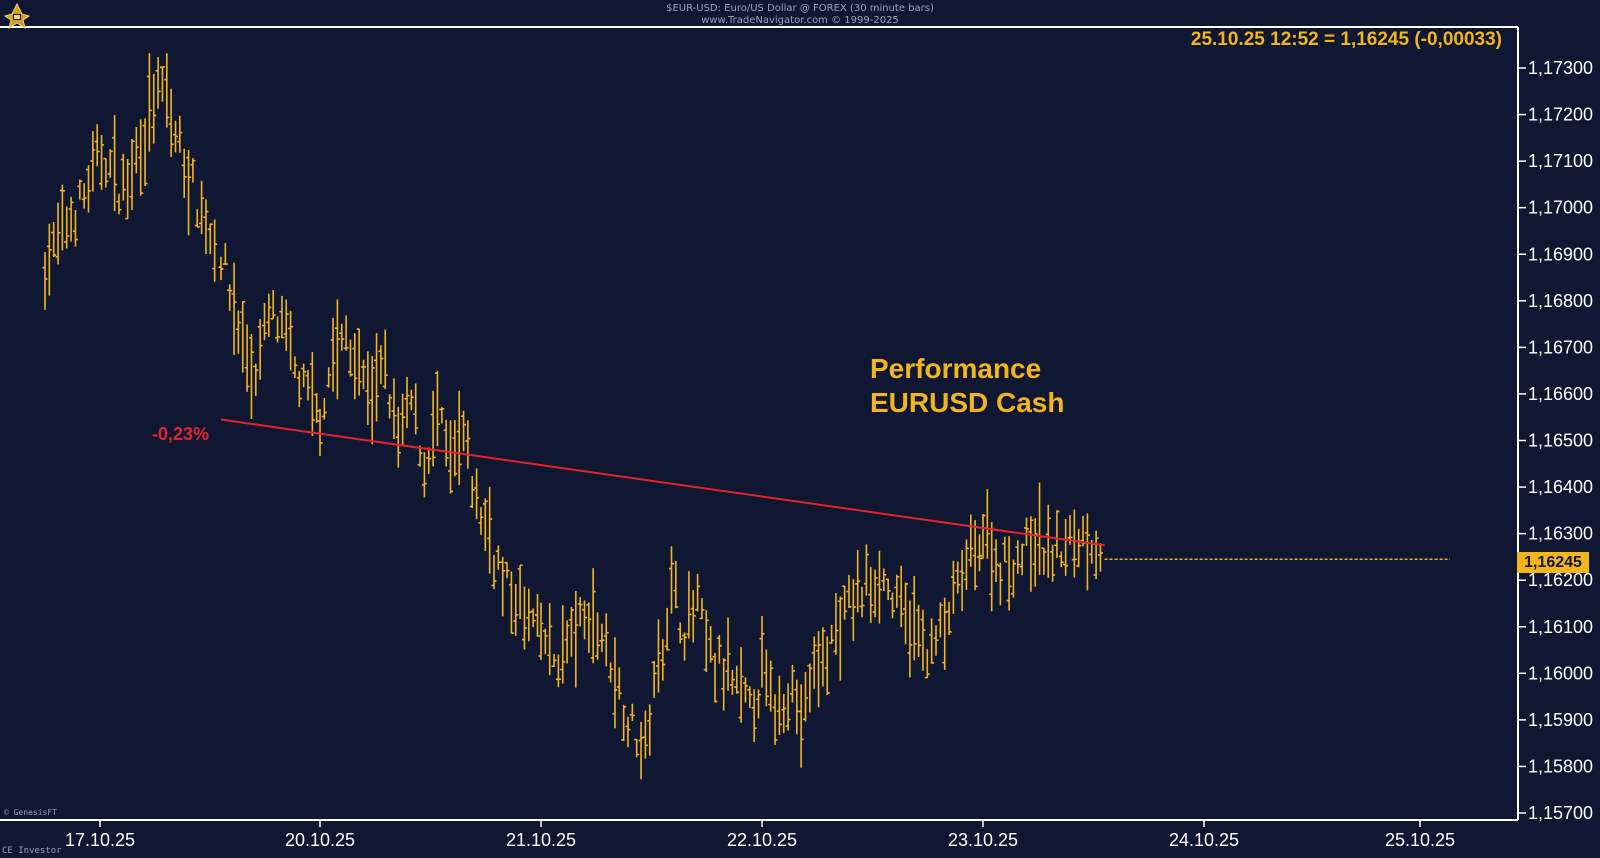  Describe the element at coordinates (17, 16) in the screenshot. I see `trade-navigator-logo-icon` at that location.